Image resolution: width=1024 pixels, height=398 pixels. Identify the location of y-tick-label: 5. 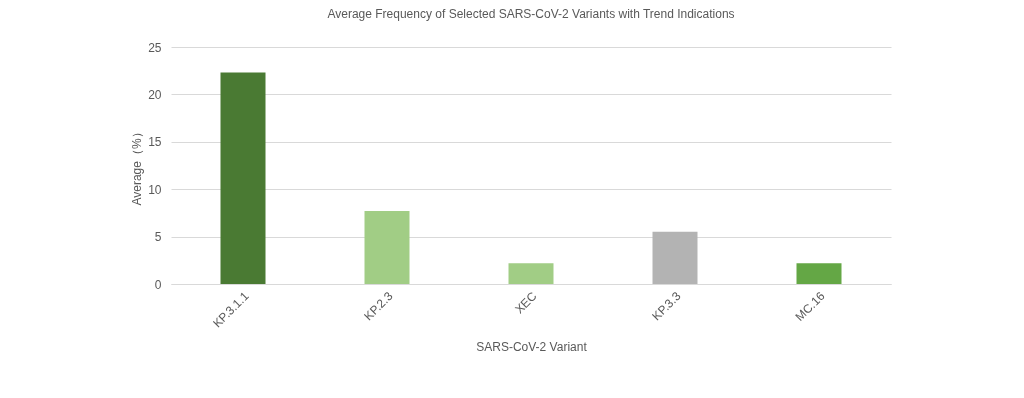
(158, 237).